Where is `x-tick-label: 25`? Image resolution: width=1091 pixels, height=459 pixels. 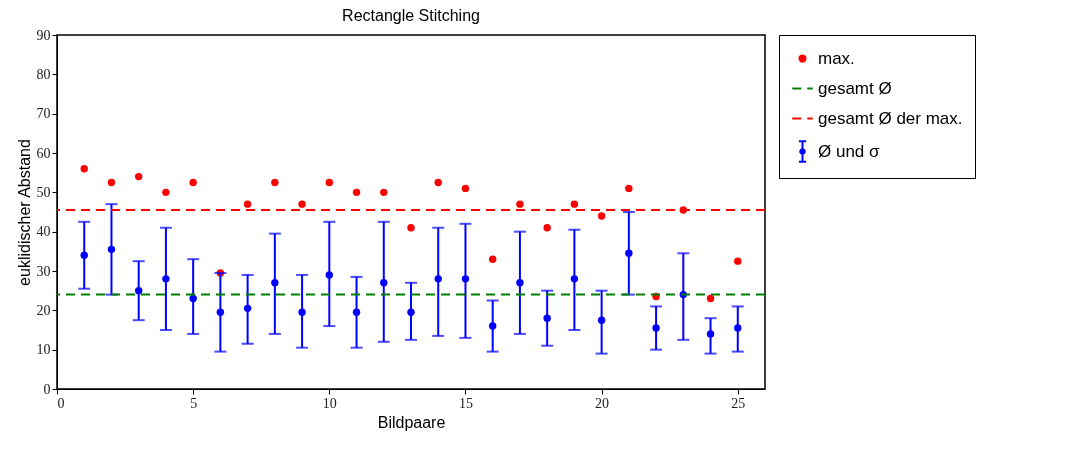
x-tick-label: 25 is located at coordinates (738, 403).